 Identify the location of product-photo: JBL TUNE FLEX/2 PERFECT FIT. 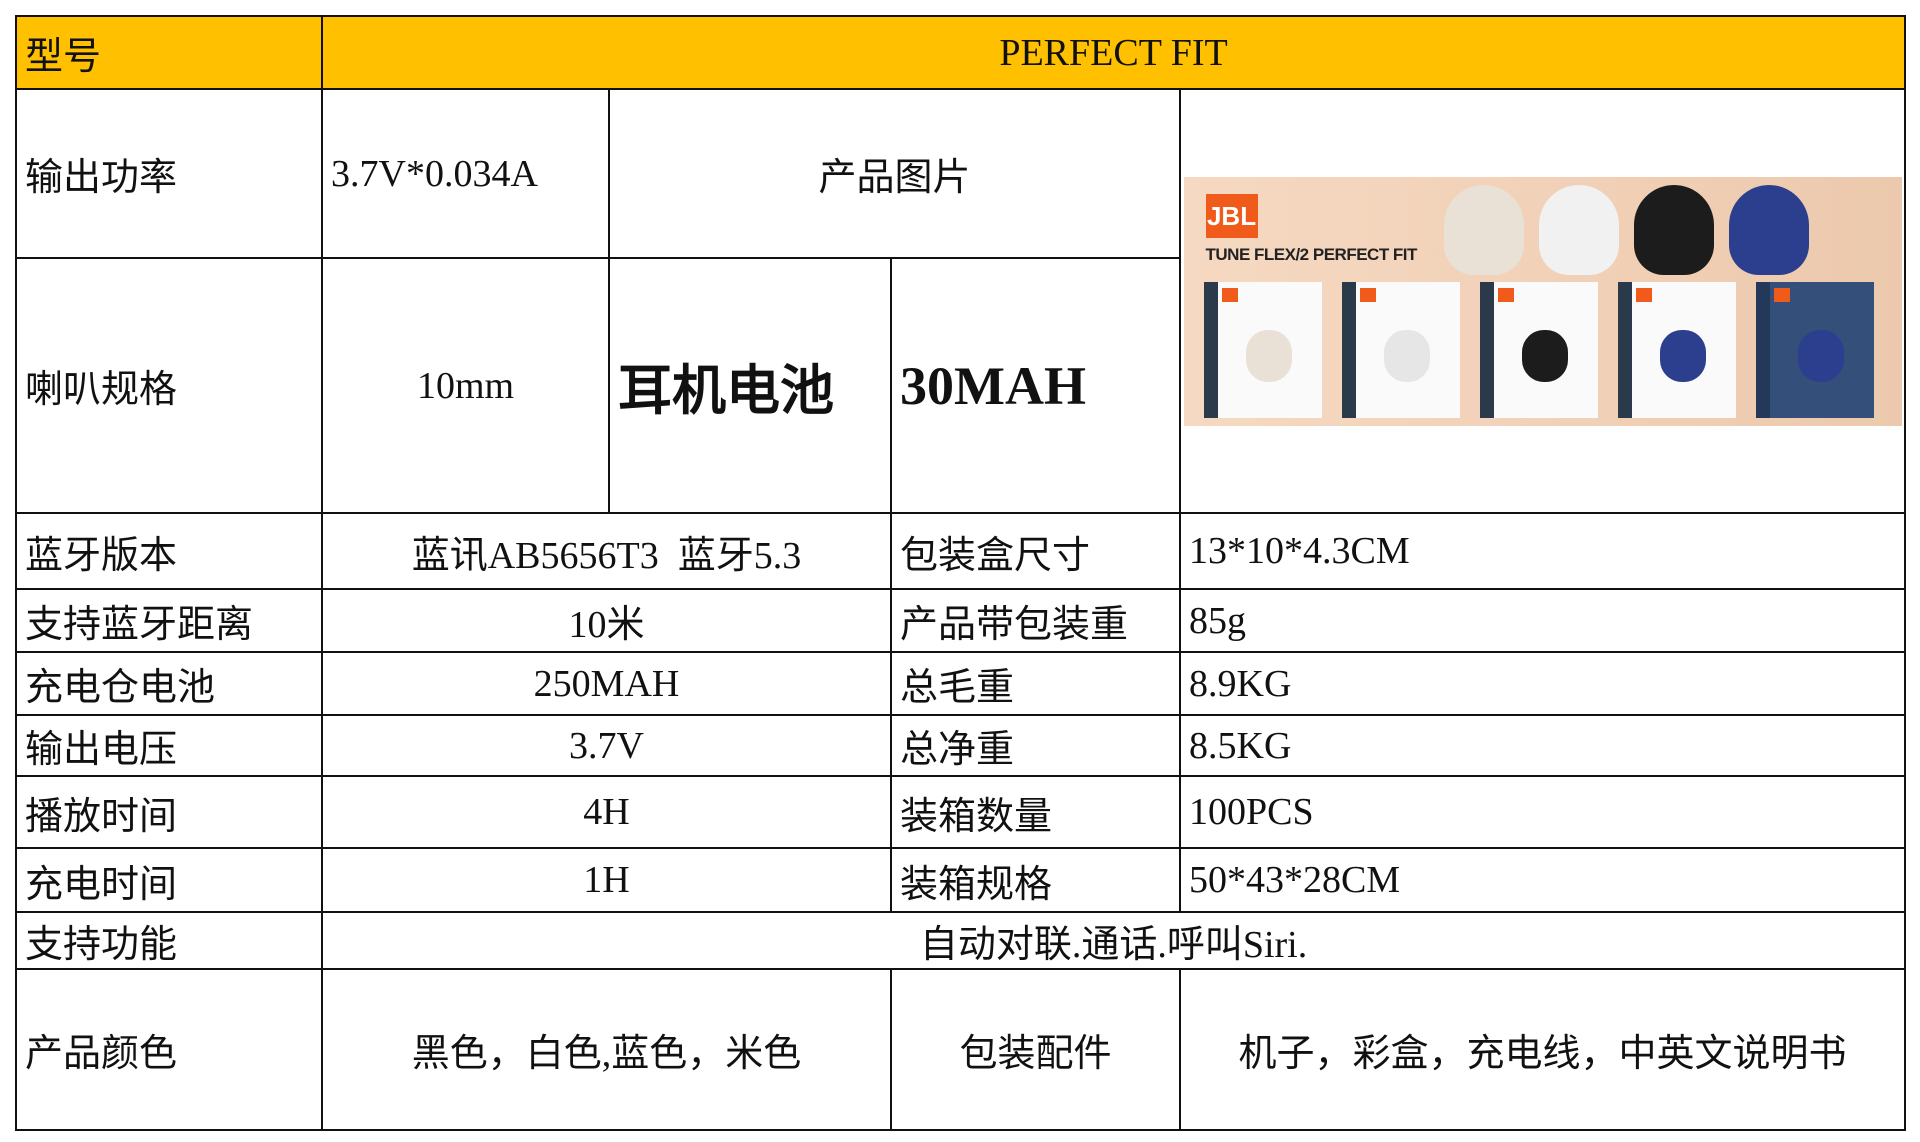
(1542, 301).